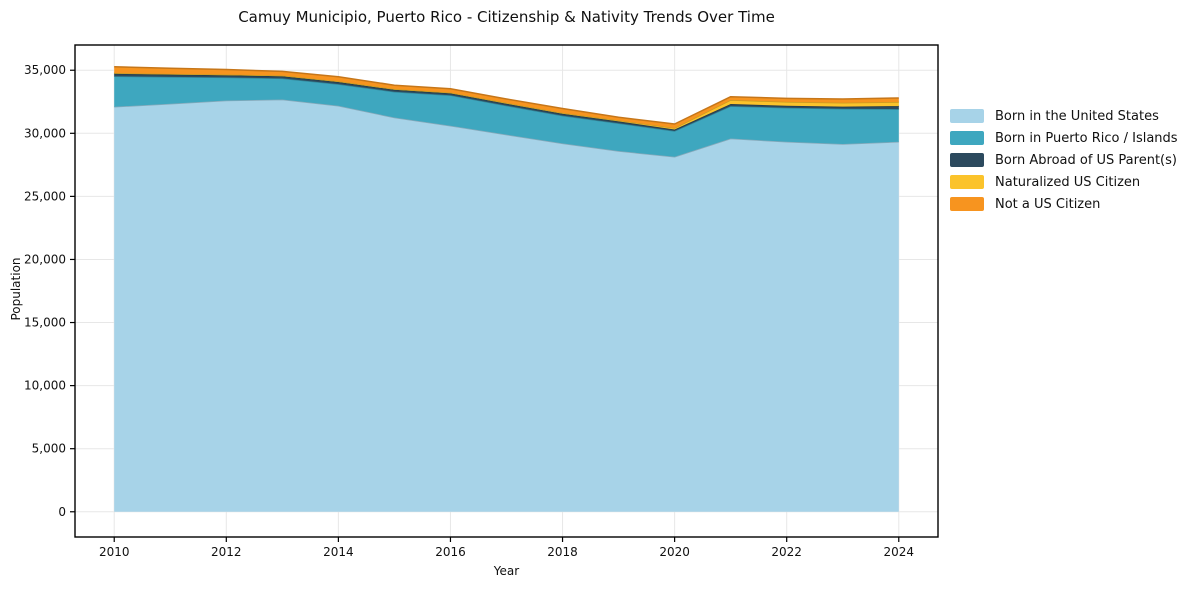  What do you see at coordinates (674, 552) in the screenshot?
I see `svg-text: 2020` at bounding box center [674, 552].